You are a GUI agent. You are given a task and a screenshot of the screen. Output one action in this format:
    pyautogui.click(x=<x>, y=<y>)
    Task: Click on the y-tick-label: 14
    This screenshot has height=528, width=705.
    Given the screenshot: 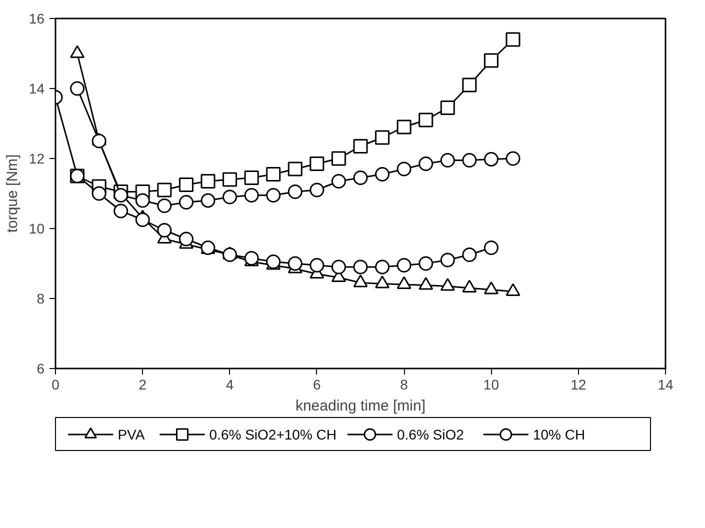 What is the action you would take?
    pyautogui.click(x=36, y=88)
    